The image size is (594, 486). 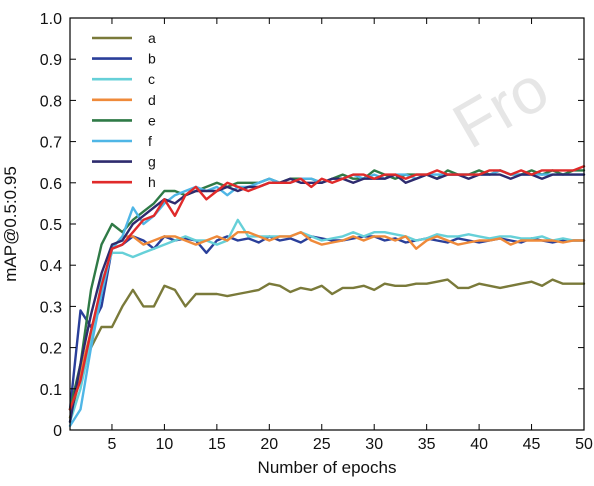 I want to click on y-tick-label: 0.1, so click(x=51, y=390).